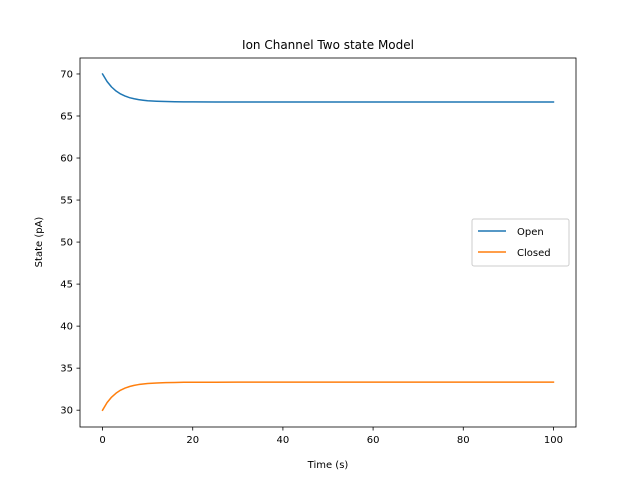  Describe the element at coordinates (66, 243) in the screenshot. I see `y-tick-label: 50` at that location.